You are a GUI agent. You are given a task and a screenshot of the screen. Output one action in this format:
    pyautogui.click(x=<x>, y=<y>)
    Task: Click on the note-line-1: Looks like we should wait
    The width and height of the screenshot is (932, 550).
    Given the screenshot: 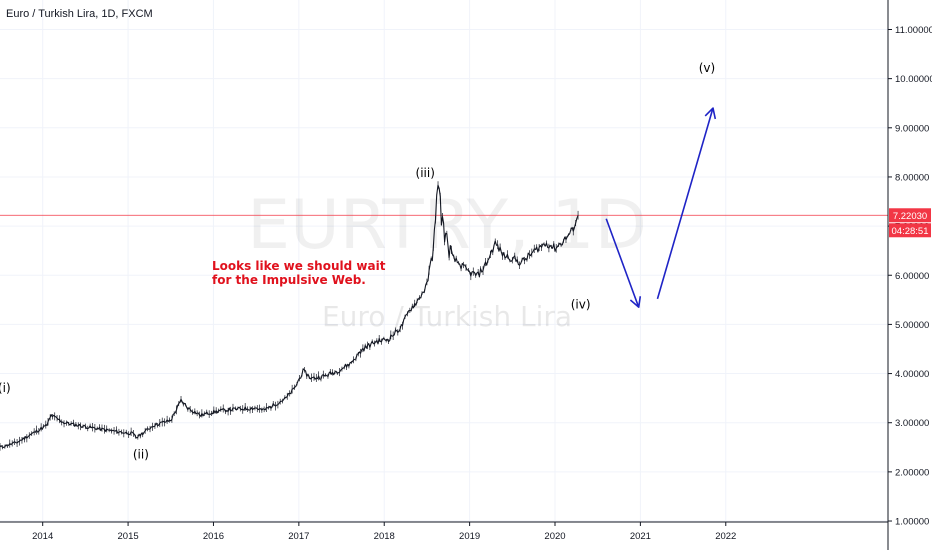 What is the action you would take?
    pyautogui.click(x=299, y=266)
    